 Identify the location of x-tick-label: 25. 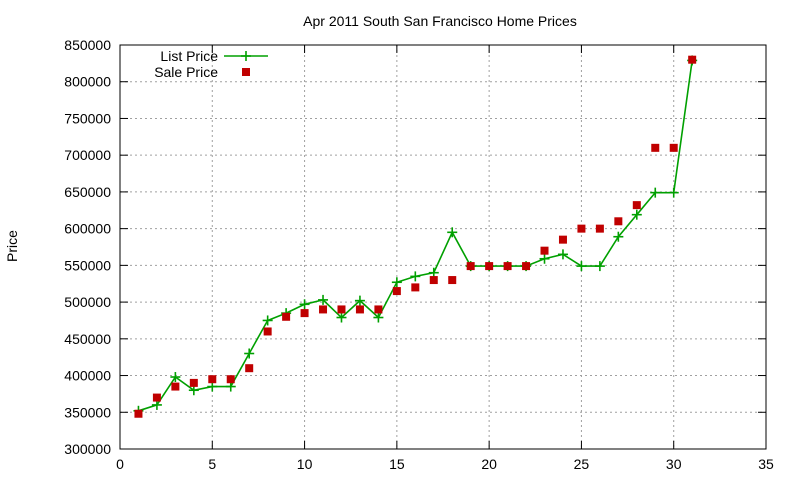
(582, 464).